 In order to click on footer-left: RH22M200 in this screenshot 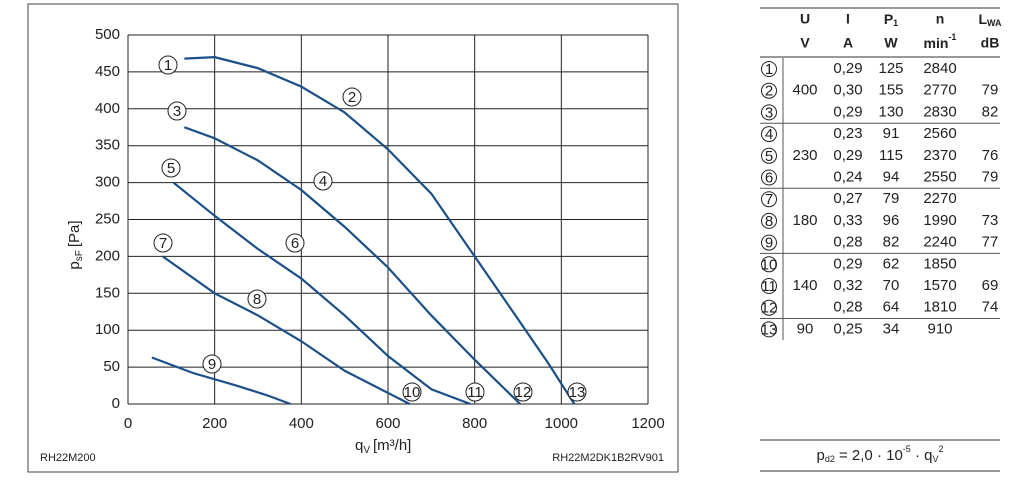, I will do `click(68, 458)`.